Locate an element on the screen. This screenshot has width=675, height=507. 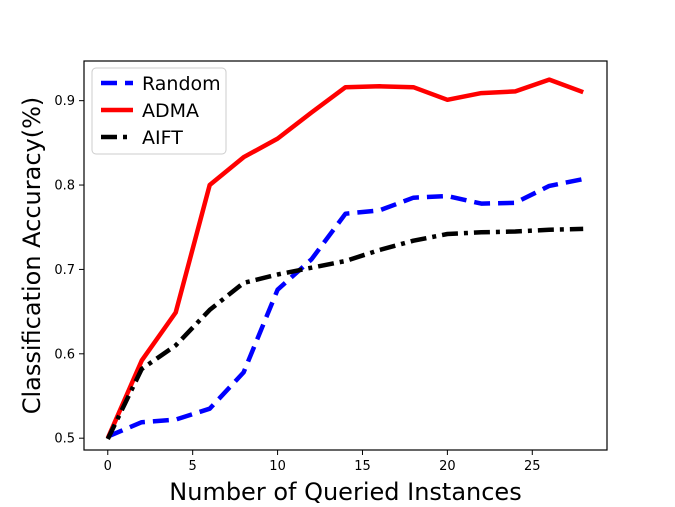
legend-box is located at coordinates (159, 111).